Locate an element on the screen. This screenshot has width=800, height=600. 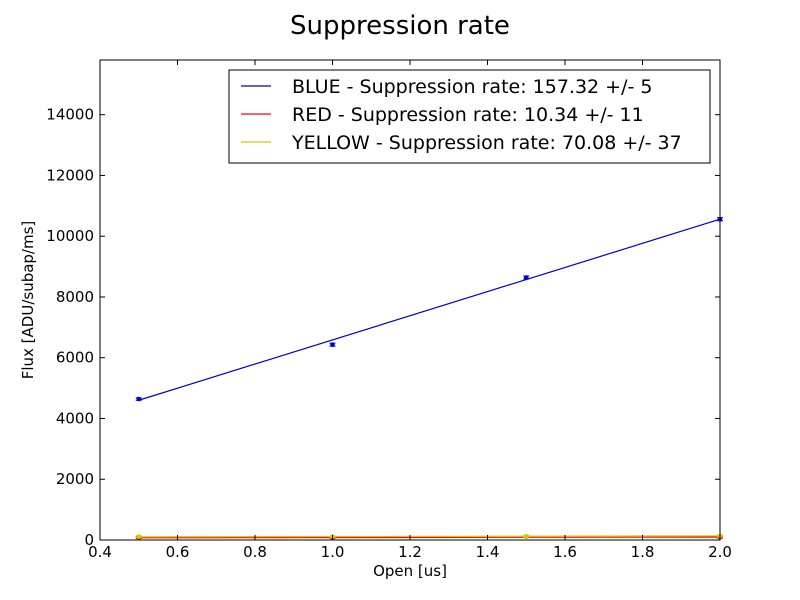
y-tick-label: 2000 is located at coordinates (75, 479).